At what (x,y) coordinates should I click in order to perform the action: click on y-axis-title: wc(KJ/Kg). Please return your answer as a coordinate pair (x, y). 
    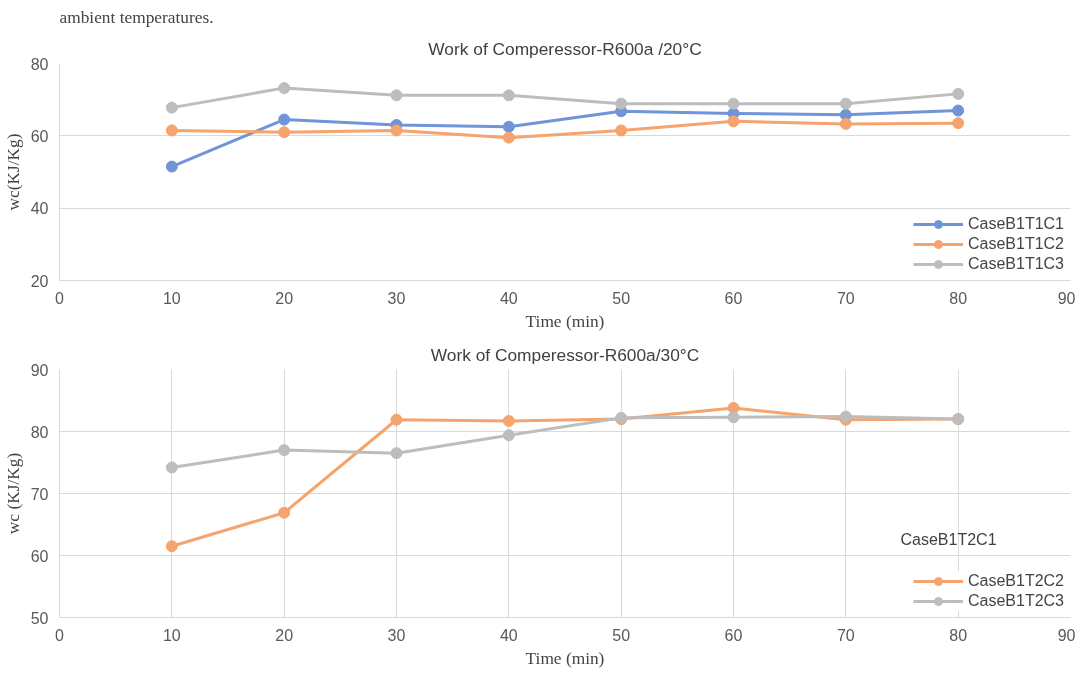
    Looking at the image, I should click on (13, 172).